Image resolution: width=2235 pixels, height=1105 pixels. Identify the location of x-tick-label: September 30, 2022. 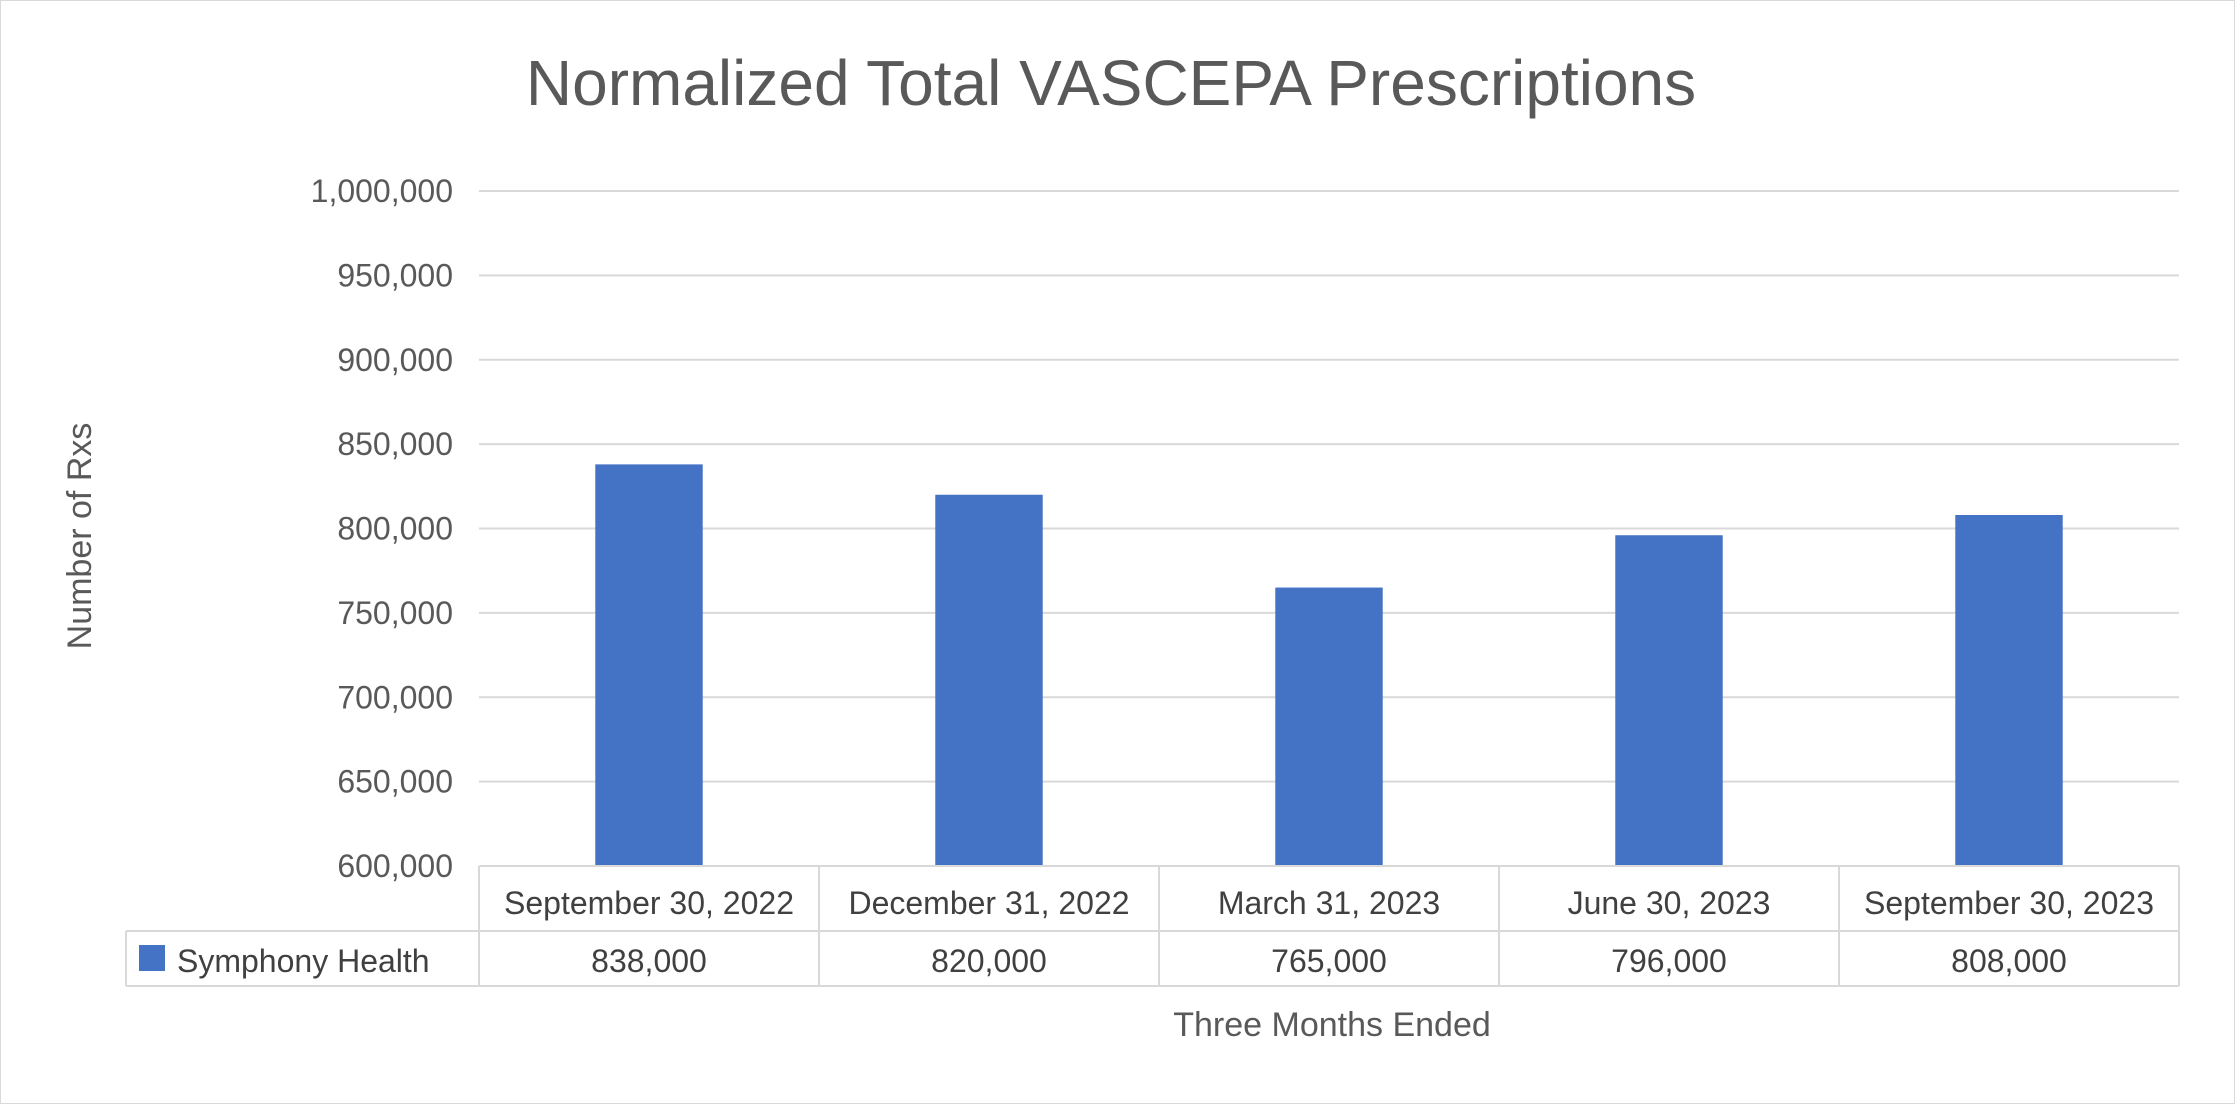
(649, 903).